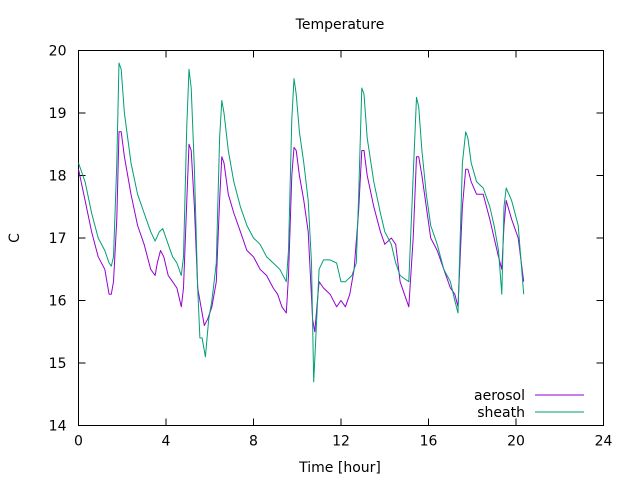 This screenshot has width=640, height=485. What do you see at coordinates (58, 177) in the screenshot?
I see `y-tick-label: 18` at bounding box center [58, 177].